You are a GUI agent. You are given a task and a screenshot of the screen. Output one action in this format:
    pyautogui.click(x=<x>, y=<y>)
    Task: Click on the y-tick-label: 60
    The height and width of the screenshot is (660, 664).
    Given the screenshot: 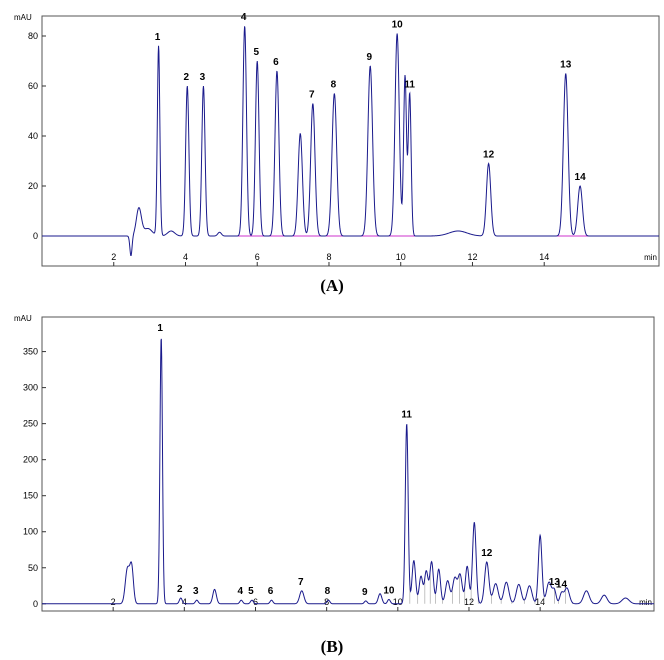 What is the action you would take?
    pyautogui.click(x=33, y=86)
    